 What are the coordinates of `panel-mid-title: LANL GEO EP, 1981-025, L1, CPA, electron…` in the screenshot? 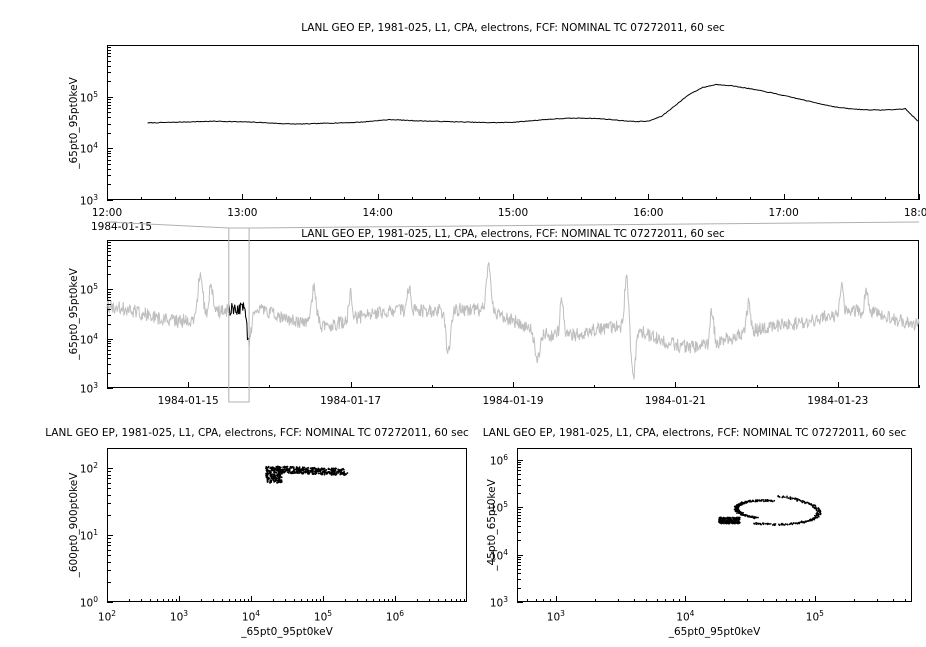 It's located at (513, 234).